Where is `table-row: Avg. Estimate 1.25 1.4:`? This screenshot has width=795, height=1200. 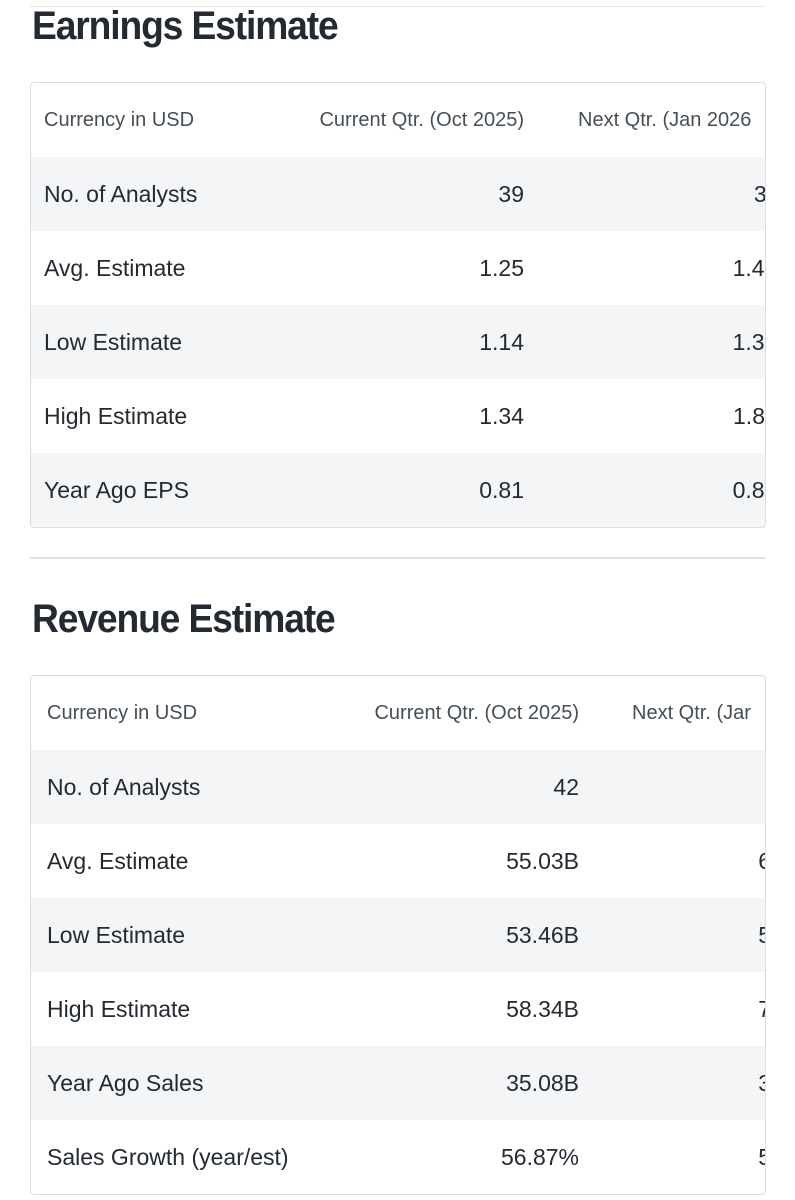
table-row: Avg. Estimate 1.25 1.4: is located at coordinates (398, 268).